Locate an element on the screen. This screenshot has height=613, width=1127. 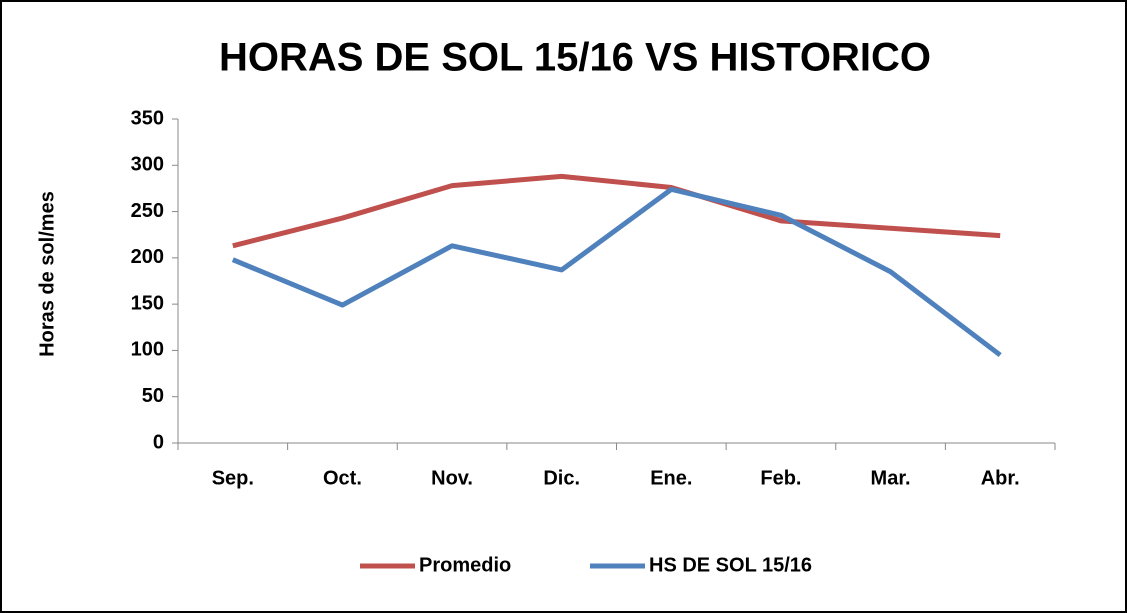
y-tick-label: 200 is located at coordinates (147, 257).